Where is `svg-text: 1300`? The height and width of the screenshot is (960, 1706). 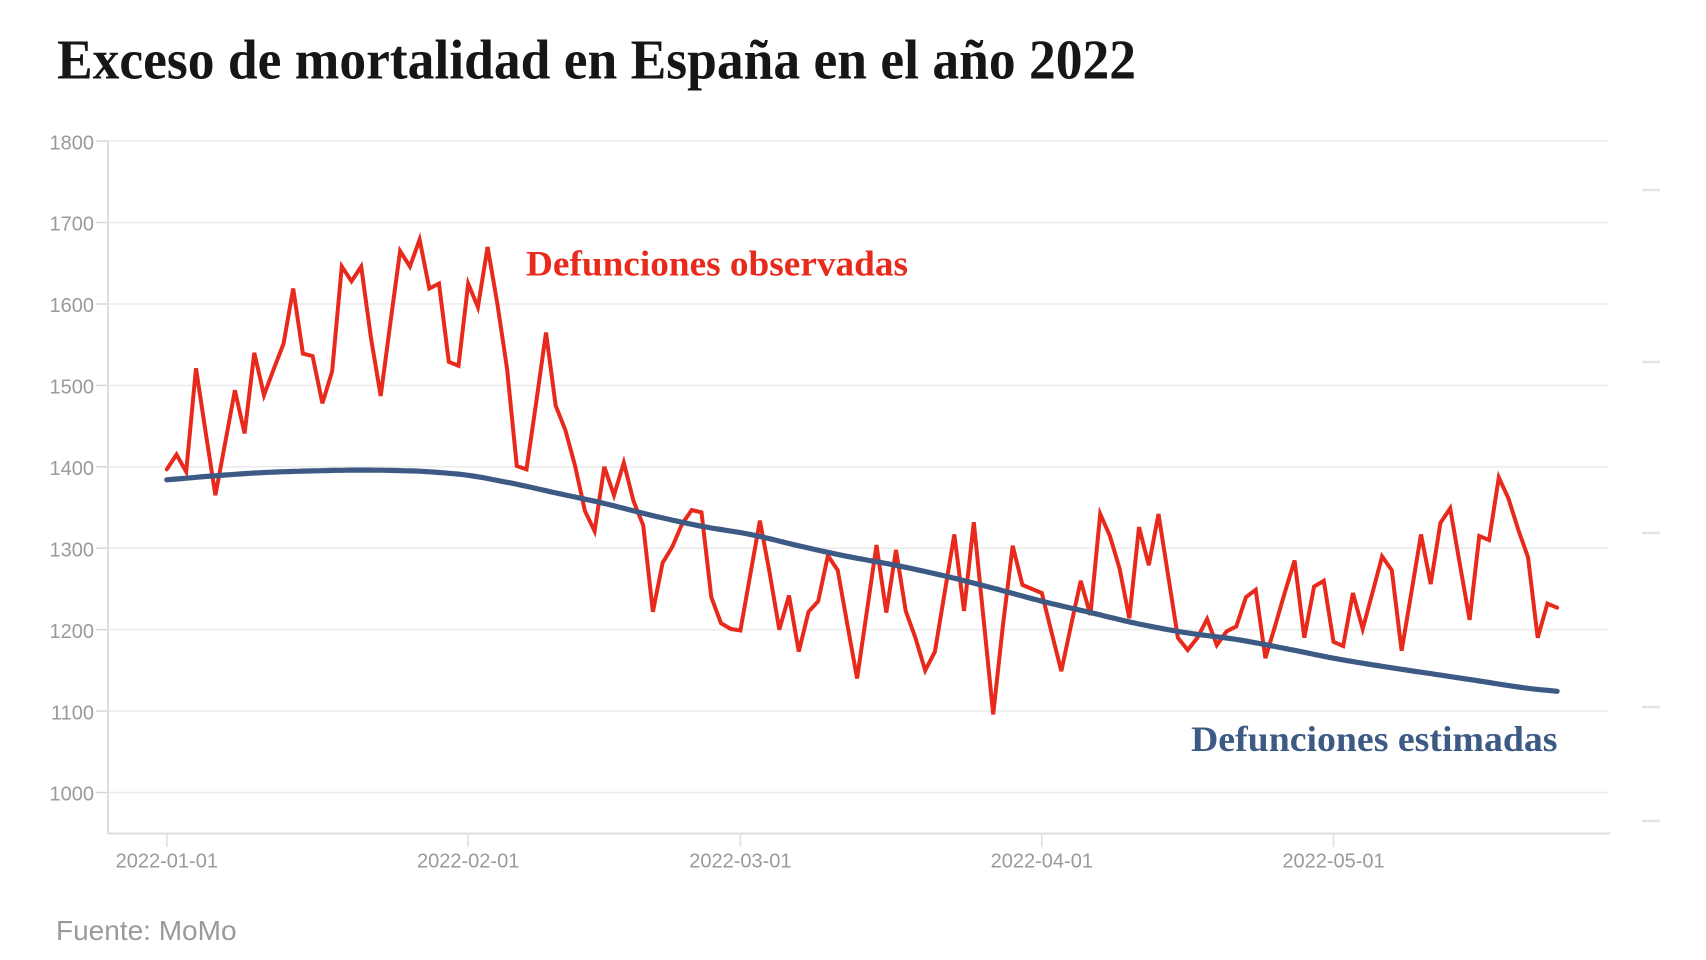
svg-text: 1300 is located at coordinates (72, 550).